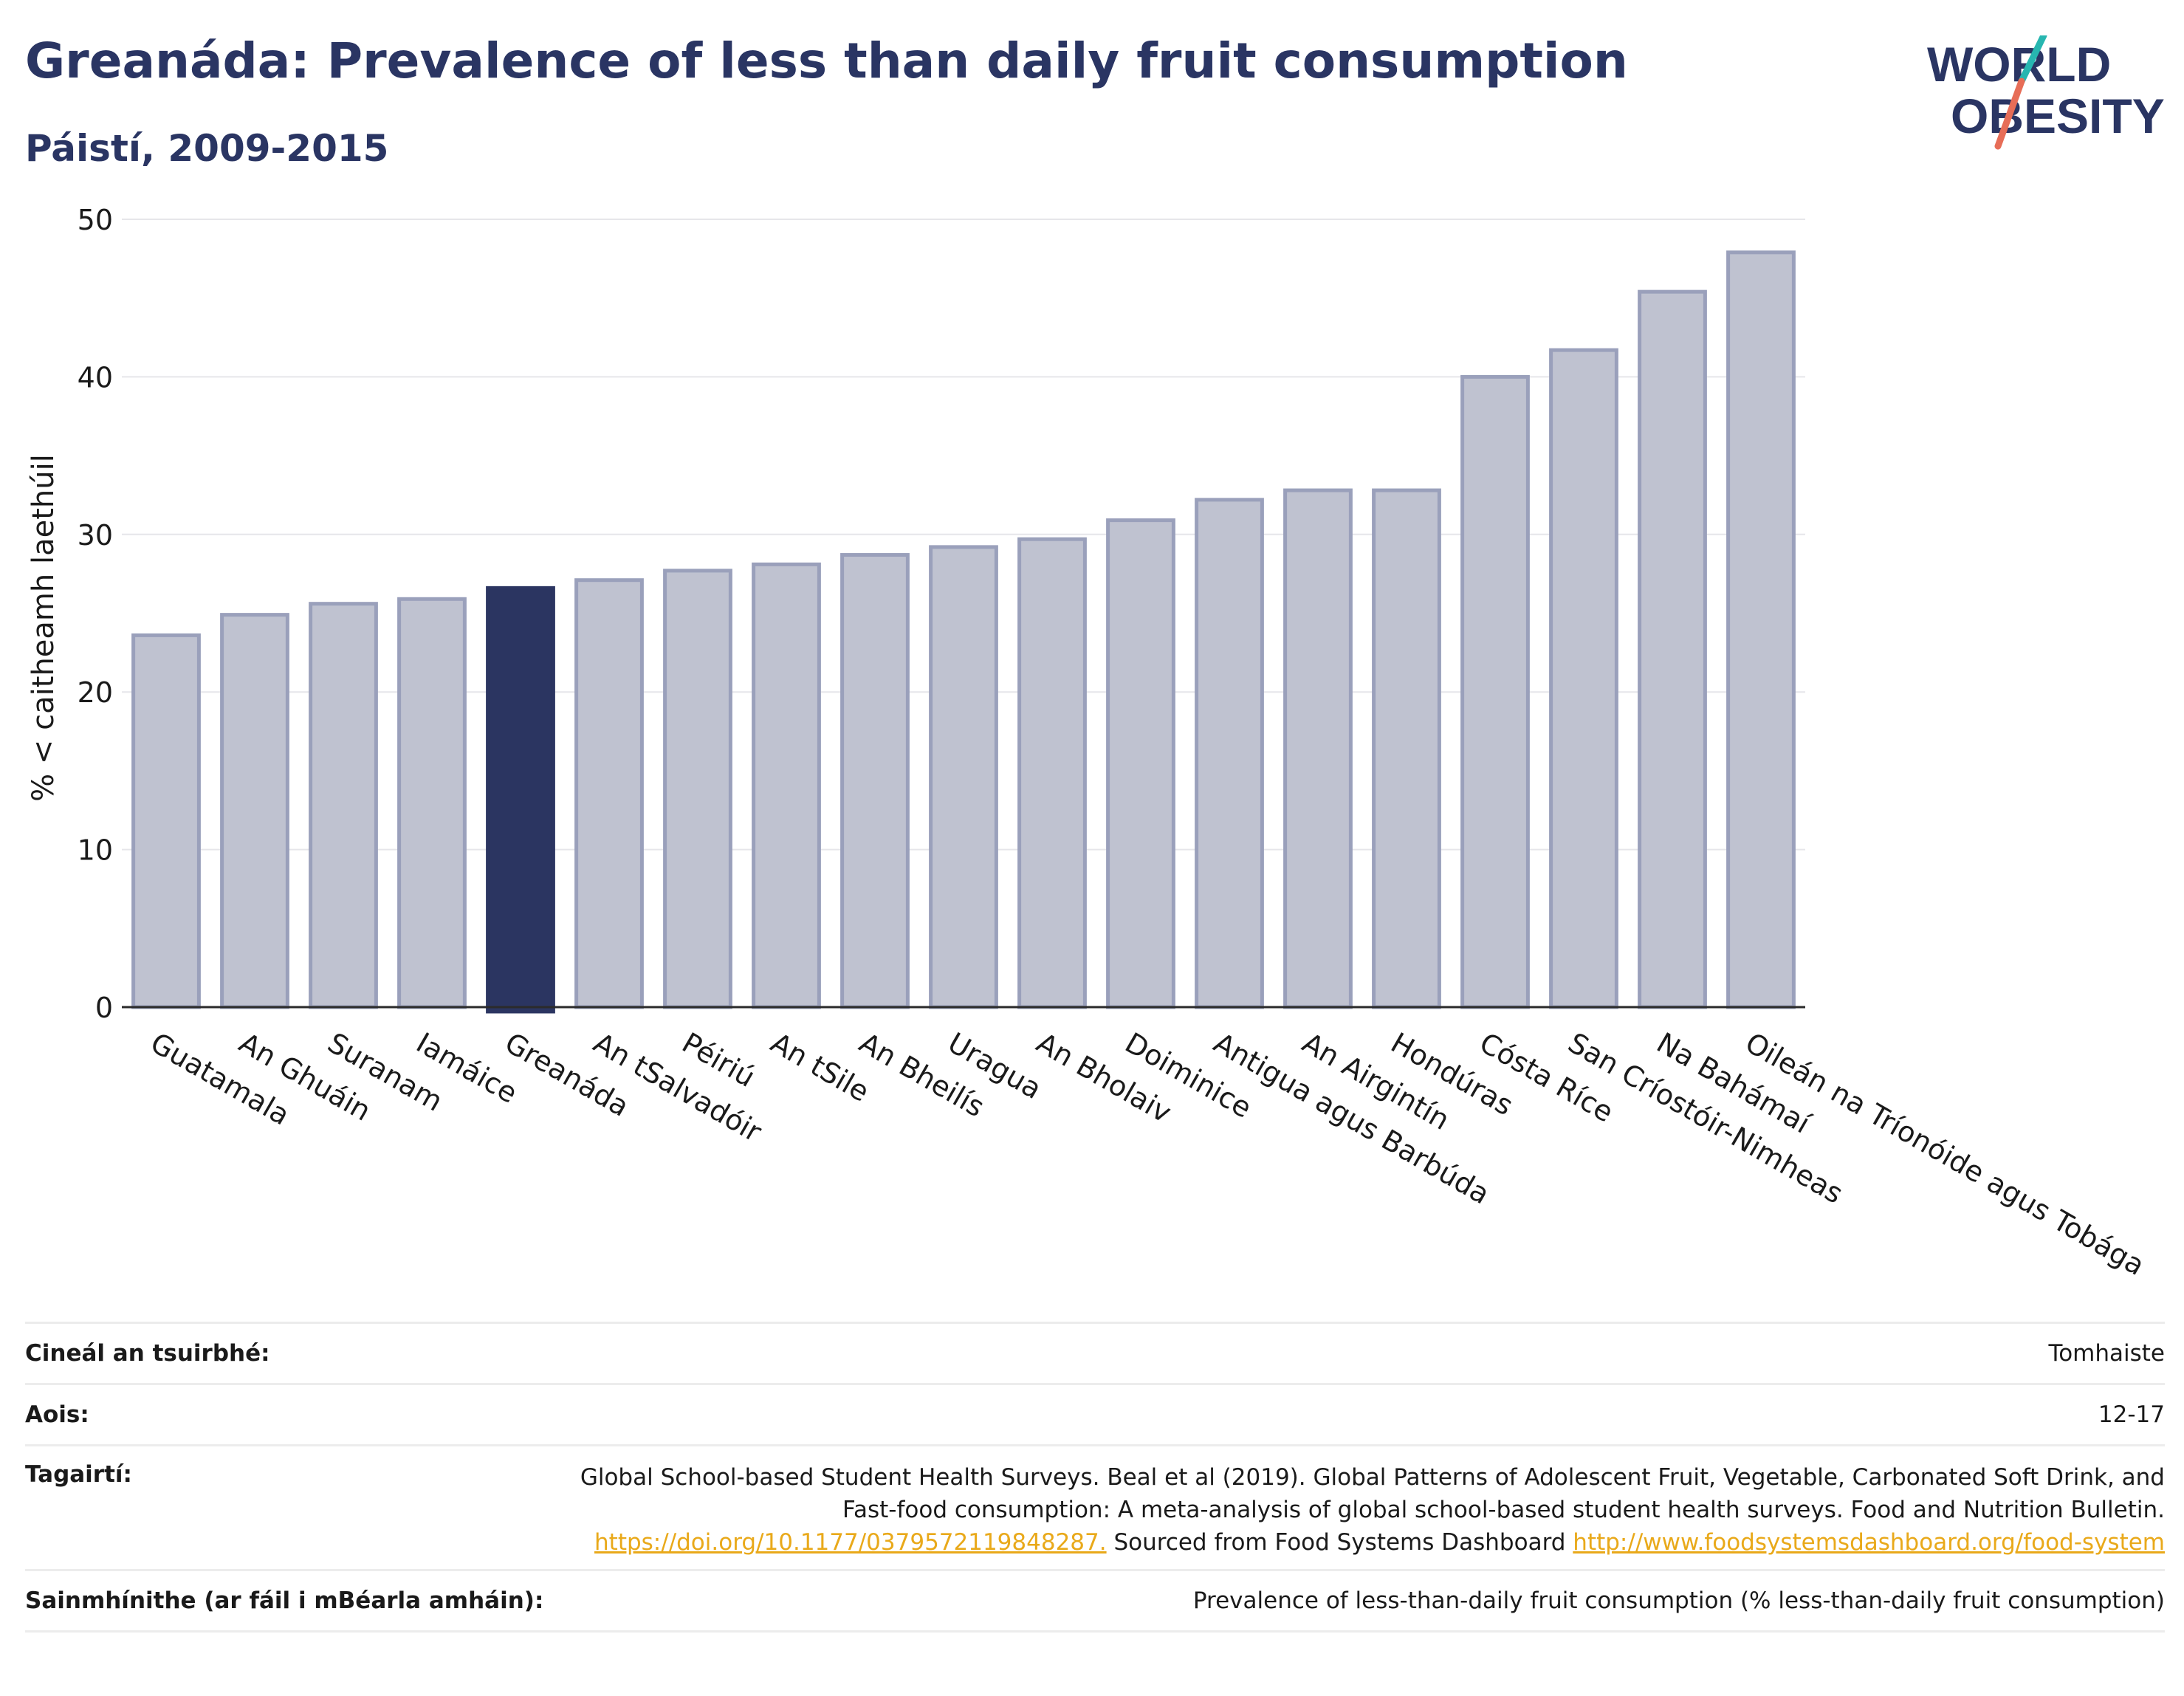 Image resolution: width=2184 pixels, height=1696 pixels. Describe the element at coordinates (1095, 1413) in the screenshot. I see `age-row: Aois: 12-17` at that location.